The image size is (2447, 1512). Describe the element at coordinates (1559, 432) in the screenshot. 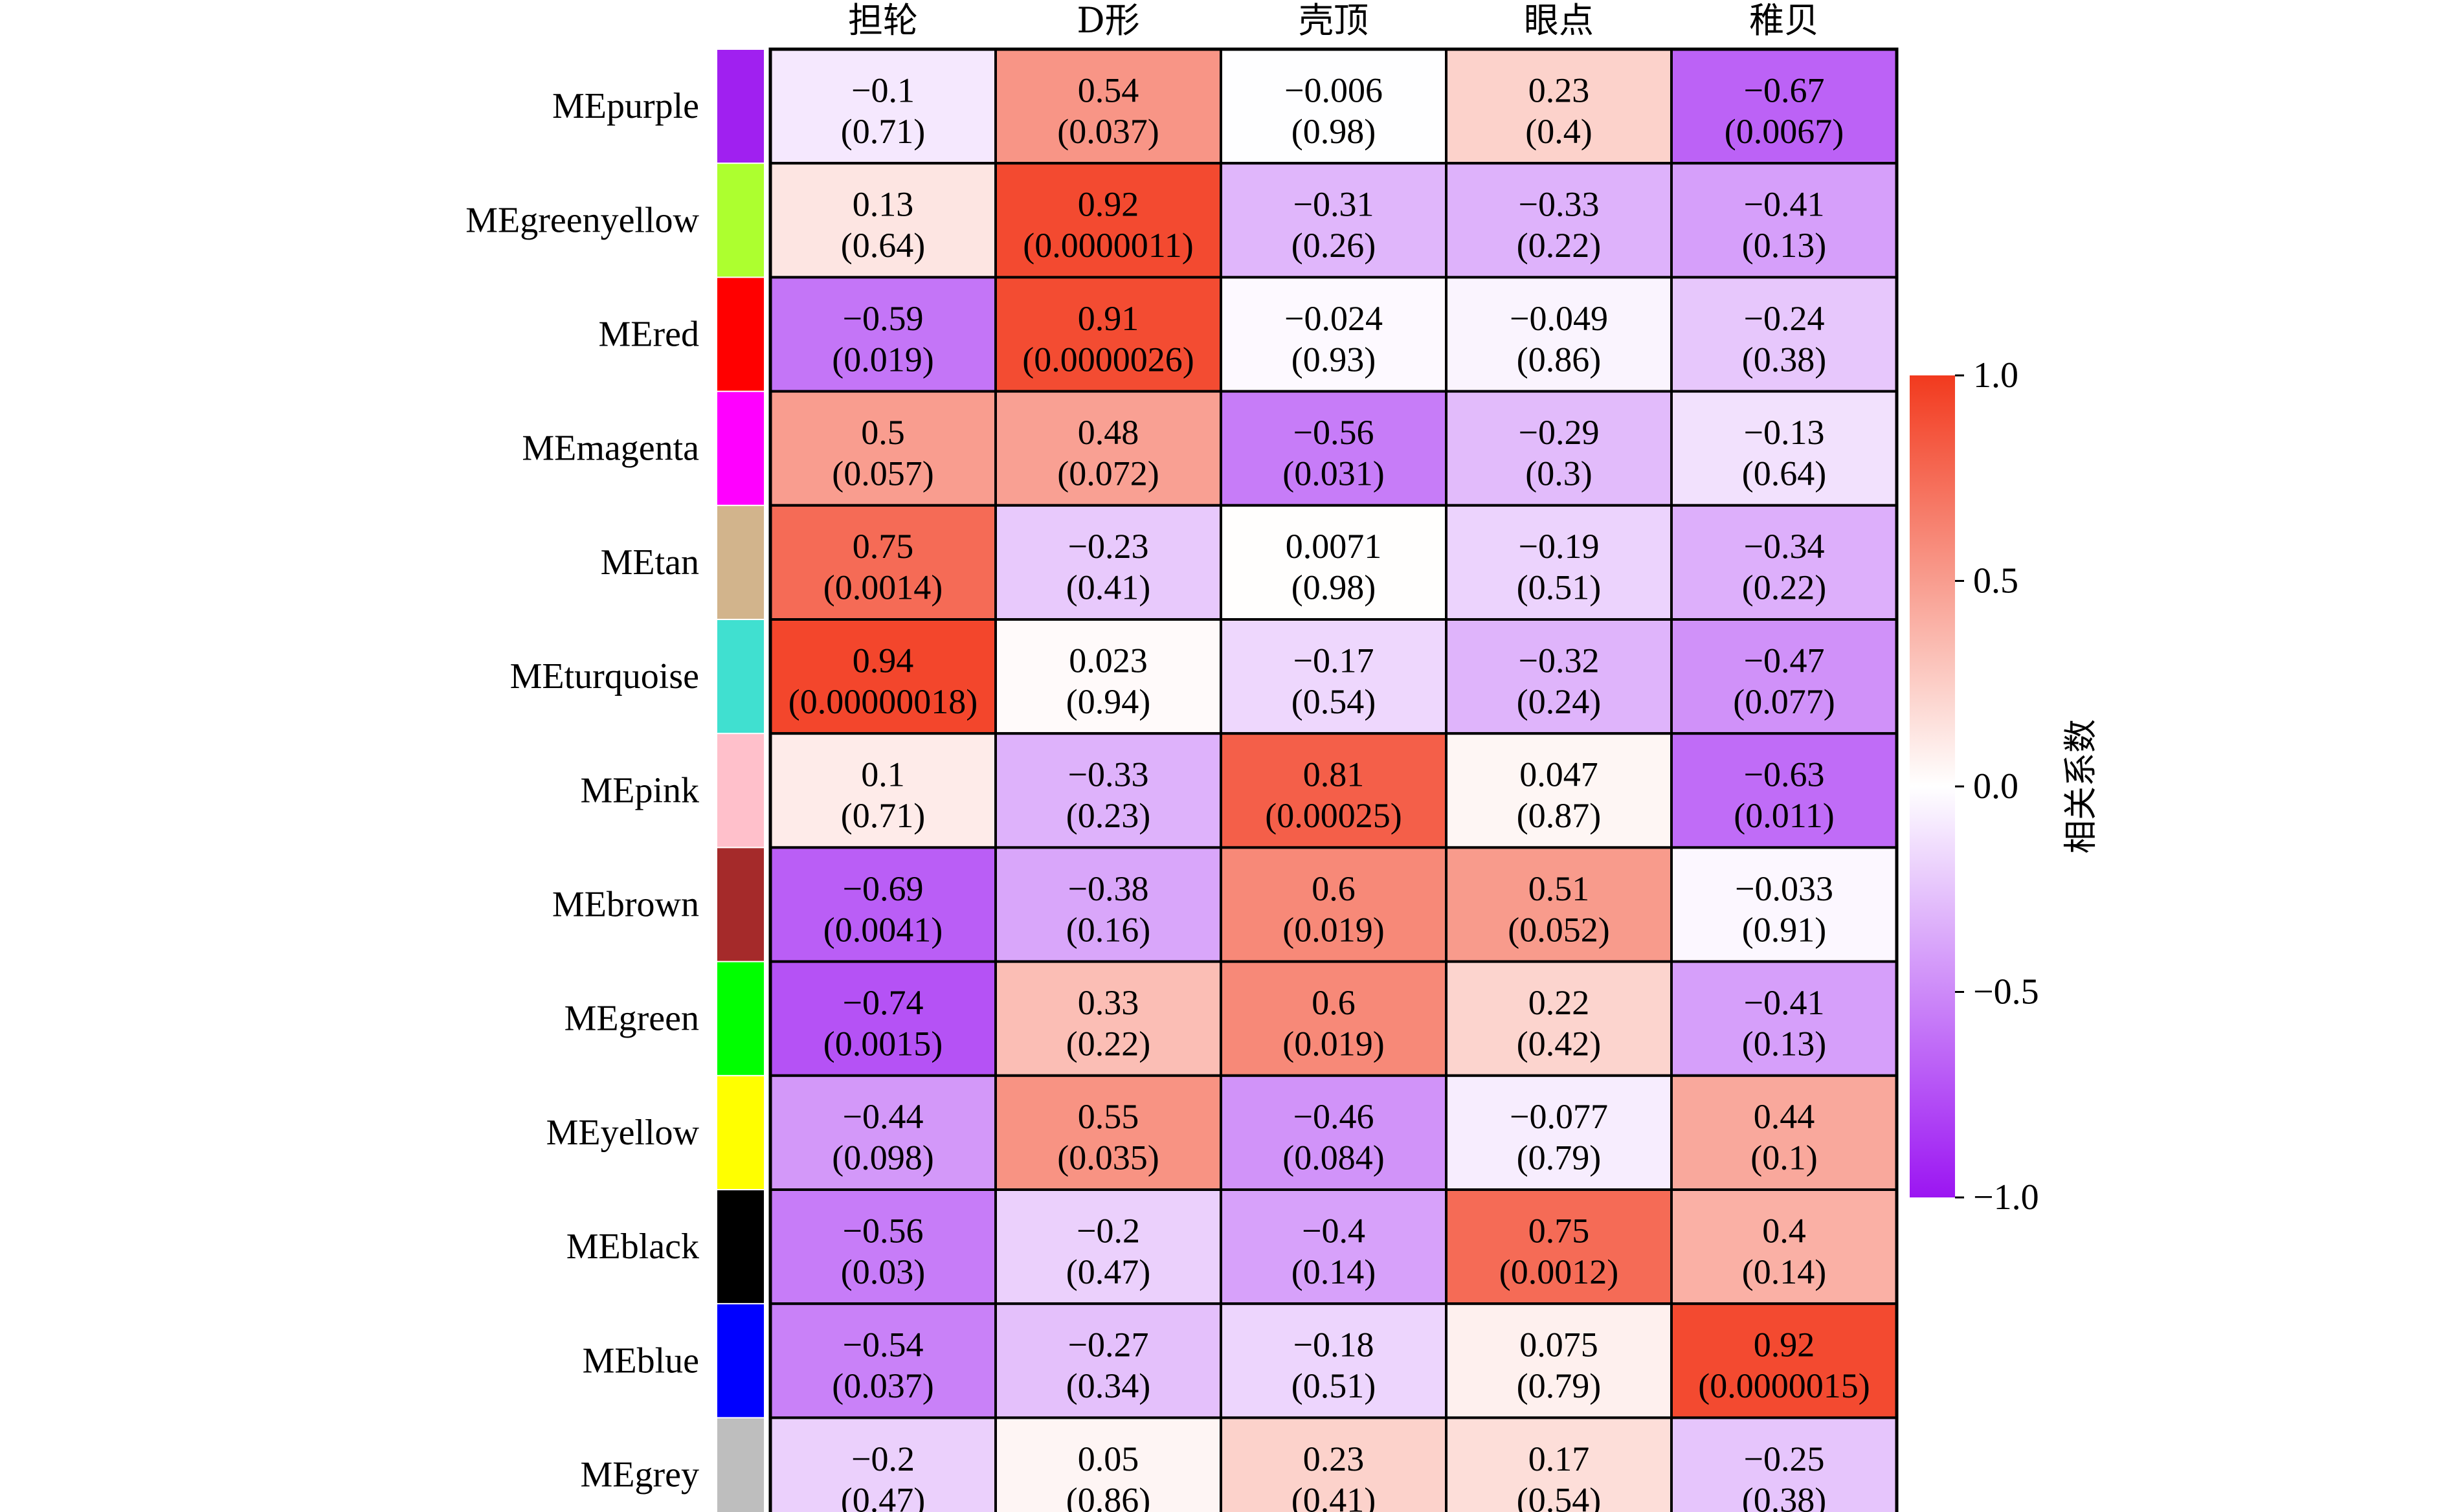

I see `cell-value-label: −0.29` at that location.